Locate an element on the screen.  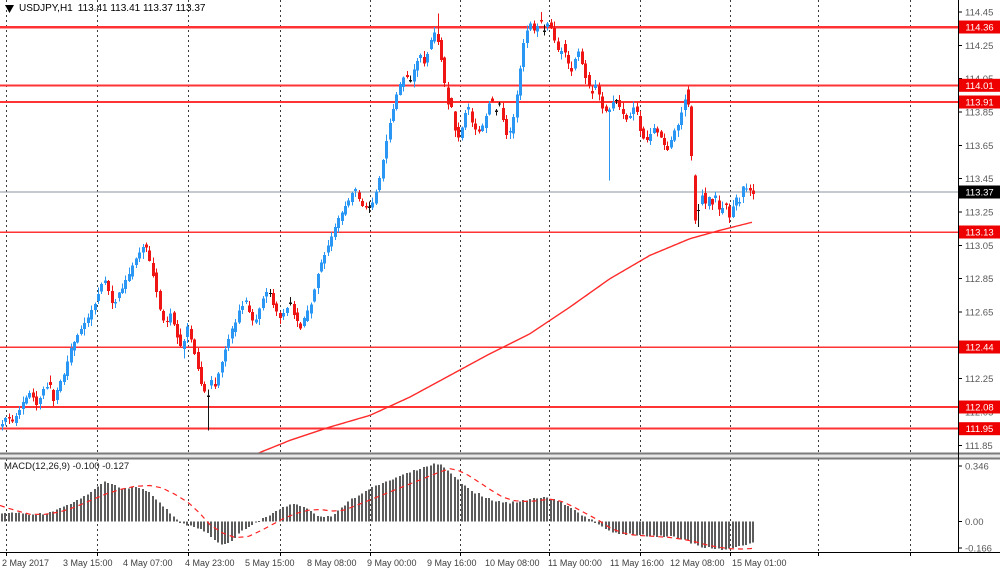
price-tick-label: 113.85 is located at coordinates (979, 113).